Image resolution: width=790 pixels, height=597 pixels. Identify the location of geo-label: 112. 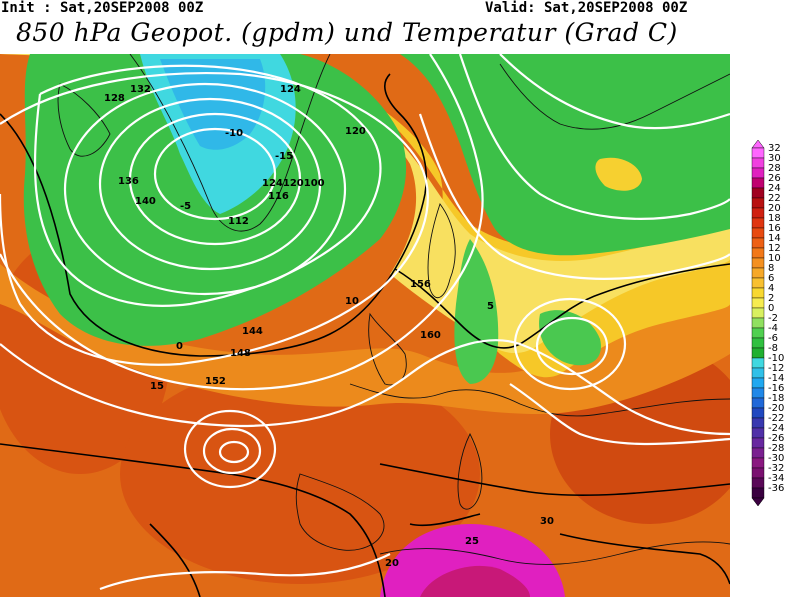
(238, 221).